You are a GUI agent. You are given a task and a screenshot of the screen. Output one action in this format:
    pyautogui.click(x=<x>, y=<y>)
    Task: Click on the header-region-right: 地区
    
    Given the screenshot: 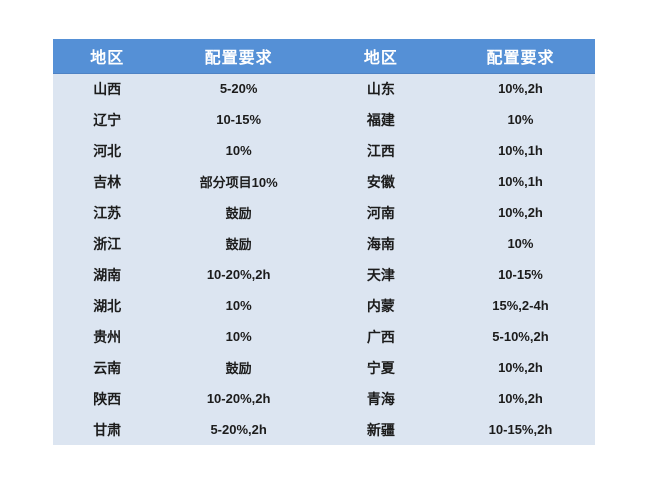 What is the action you would take?
    pyautogui.click(x=380, y=56)
    